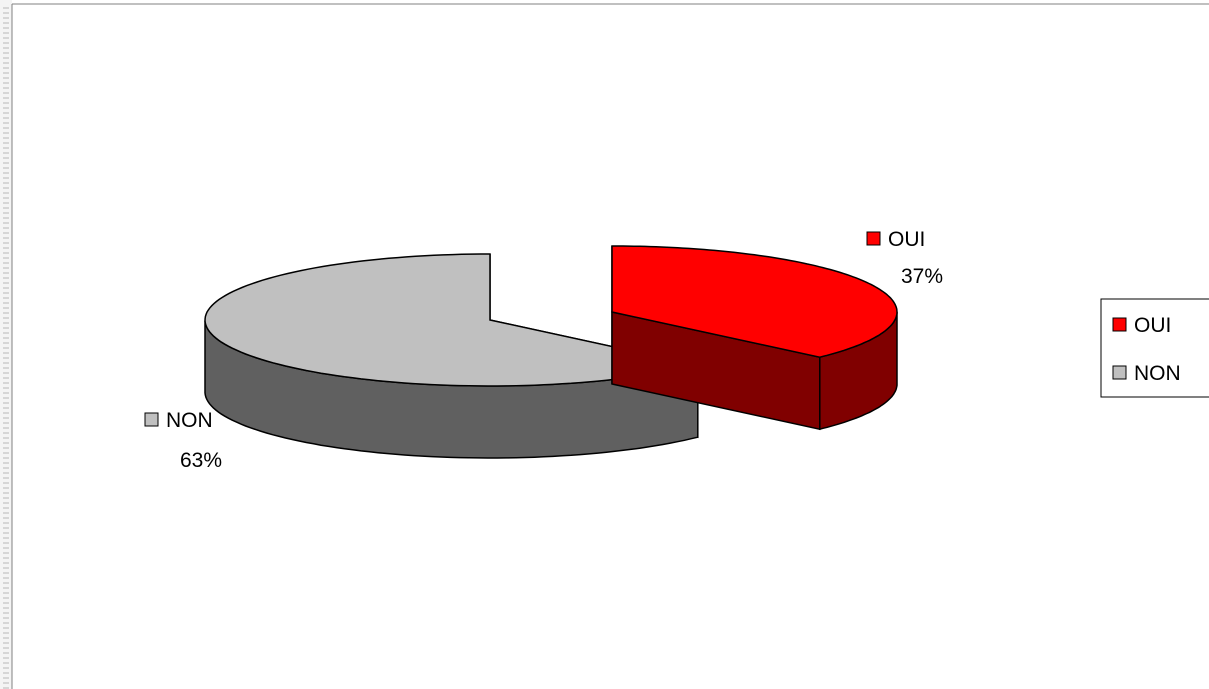  I want to click on legend: OUI NON, so click(1154, 348).